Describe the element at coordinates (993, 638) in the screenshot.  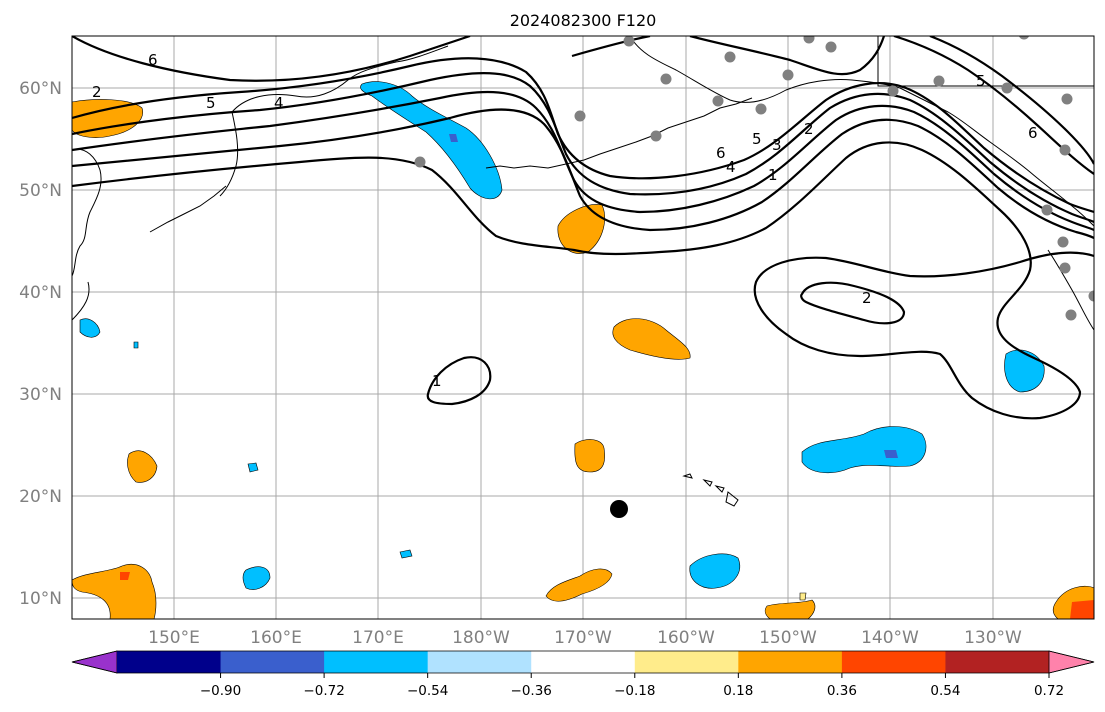
I see `lon-label: 130°W` at that location.